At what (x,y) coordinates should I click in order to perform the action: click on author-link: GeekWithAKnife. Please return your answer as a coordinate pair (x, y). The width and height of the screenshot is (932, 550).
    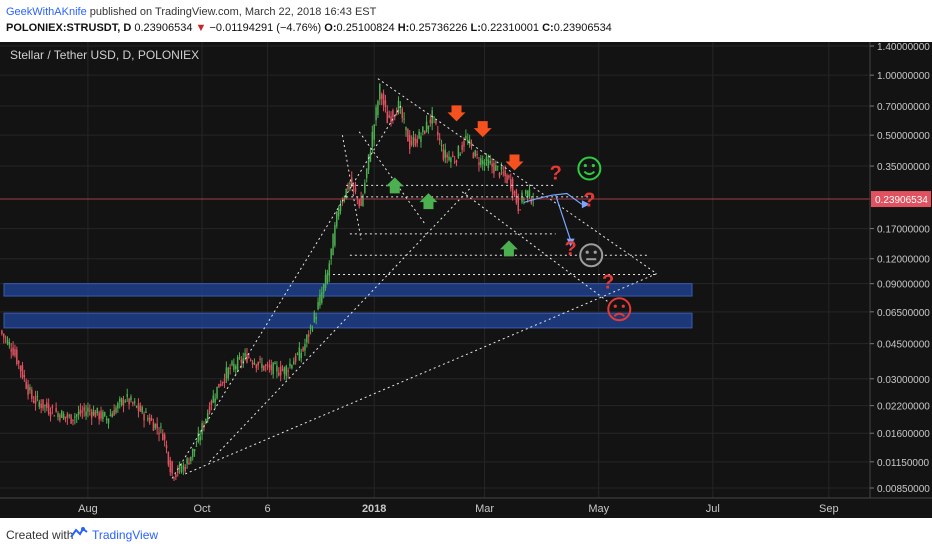
    Looking at the image, I should click on (46, 12).